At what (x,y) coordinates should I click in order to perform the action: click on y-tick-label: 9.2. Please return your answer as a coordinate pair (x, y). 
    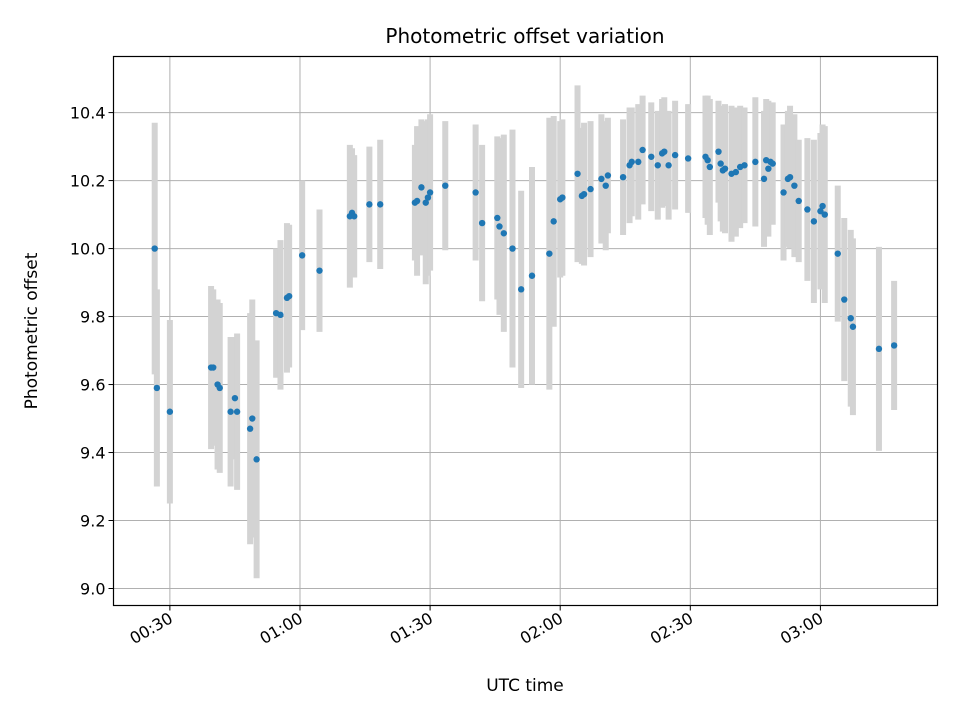
    Looking at the image, I should click on (92, 521).